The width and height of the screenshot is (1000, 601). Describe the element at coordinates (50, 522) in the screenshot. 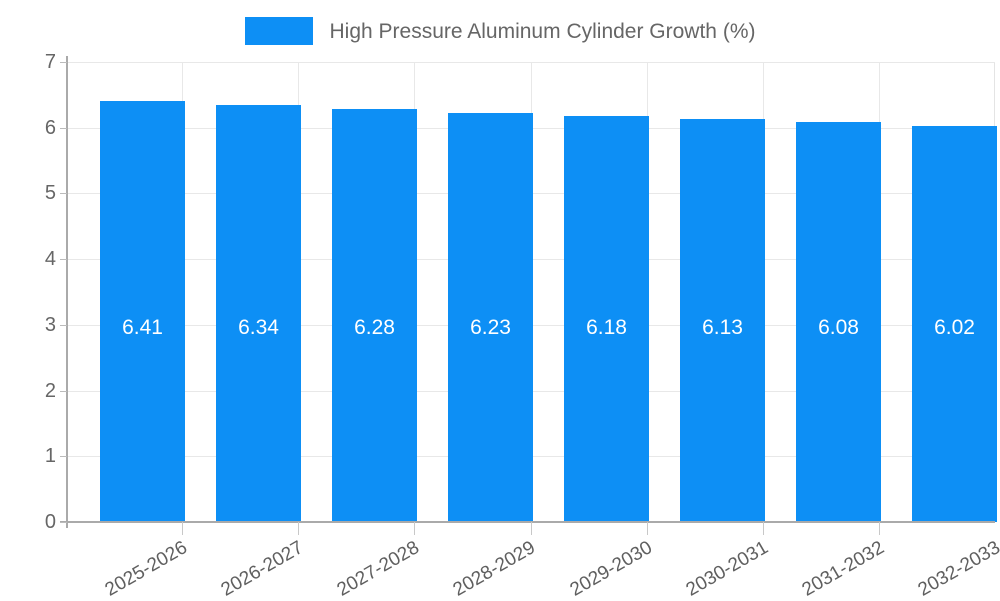

I see `y-tick-label: 0` at that location.